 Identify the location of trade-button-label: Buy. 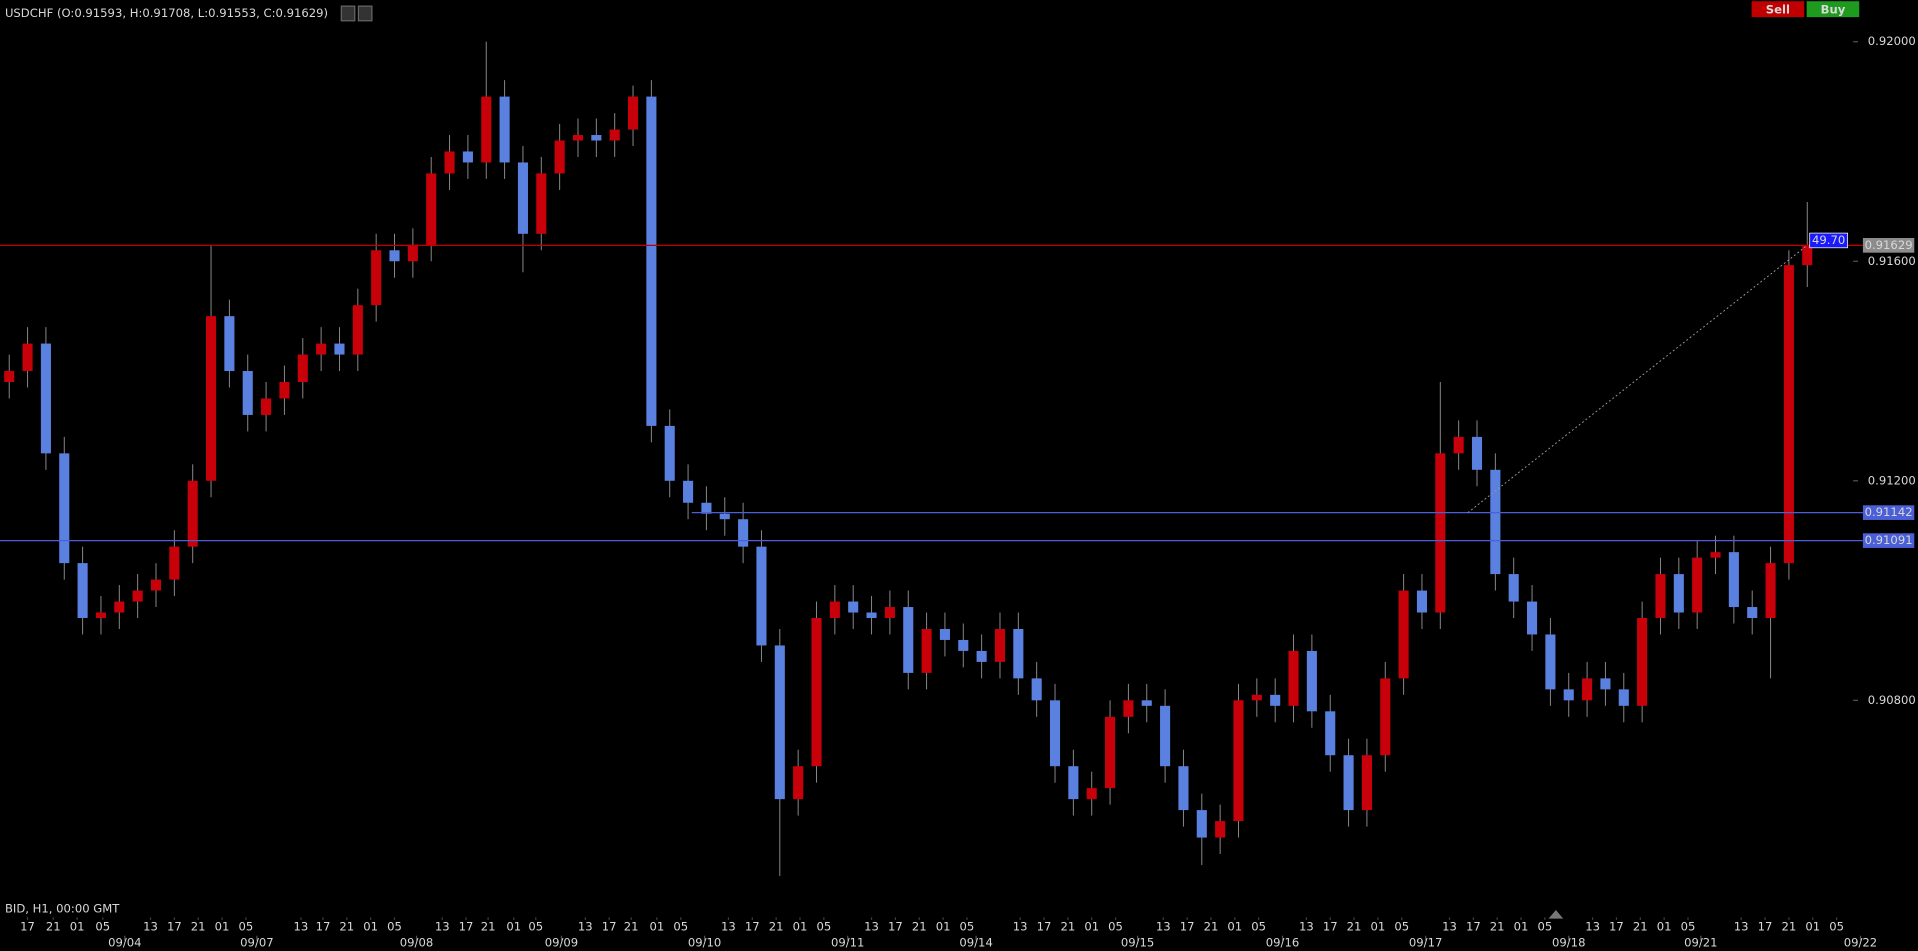
(1833, 9).